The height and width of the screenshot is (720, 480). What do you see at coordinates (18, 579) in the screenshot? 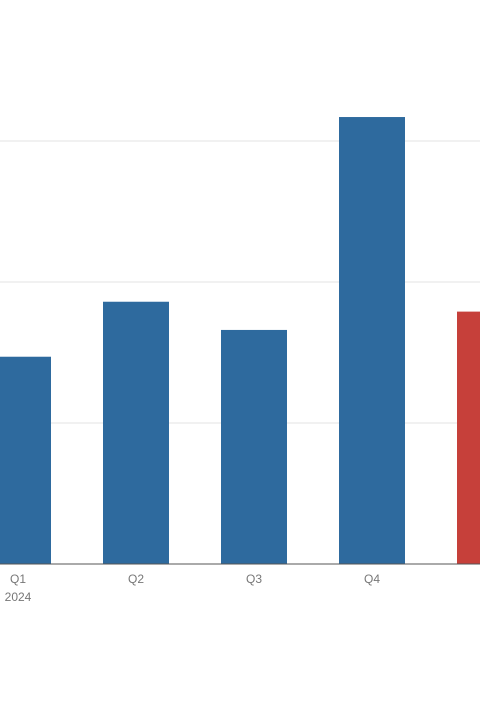
I see `x-tick-label: Q1` at bounding box center [18, 579].